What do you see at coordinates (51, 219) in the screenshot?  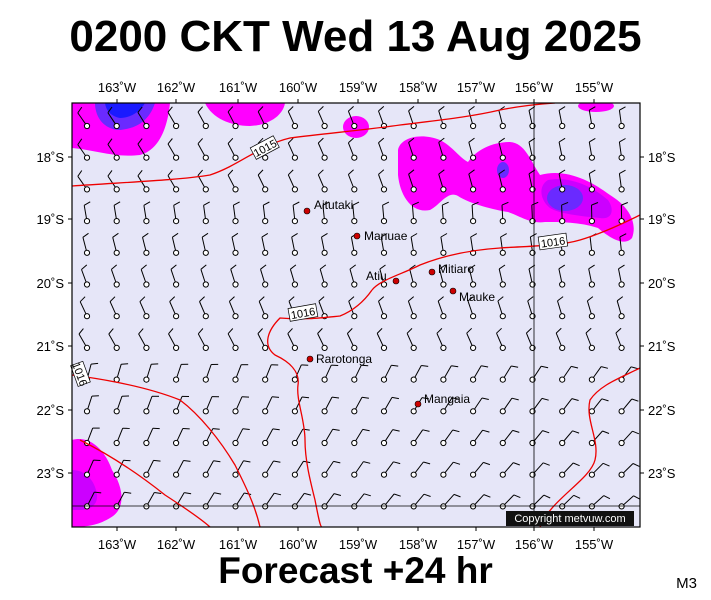 I see `lat-label-left: 19˚S` at bounding box center [51, 219].